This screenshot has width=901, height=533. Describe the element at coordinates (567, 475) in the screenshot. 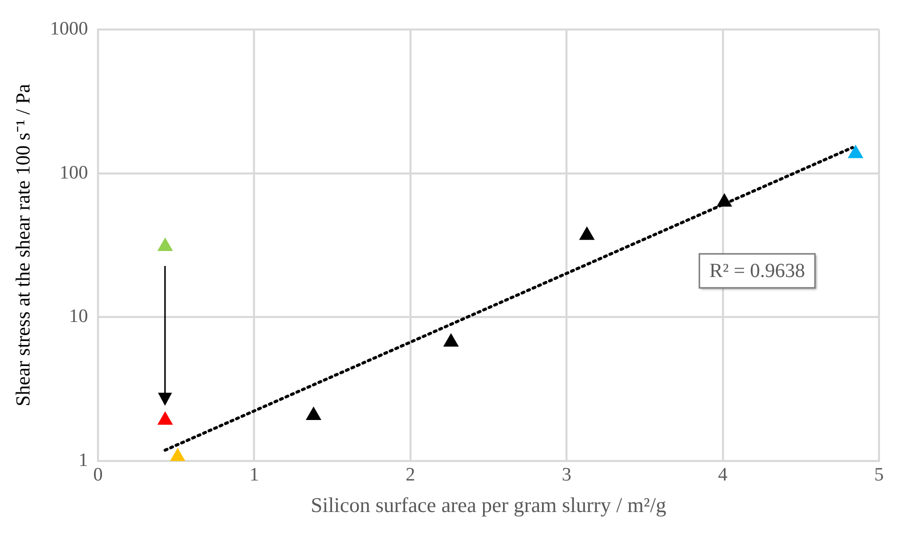

I see `x-tick-label: 3` at that location.